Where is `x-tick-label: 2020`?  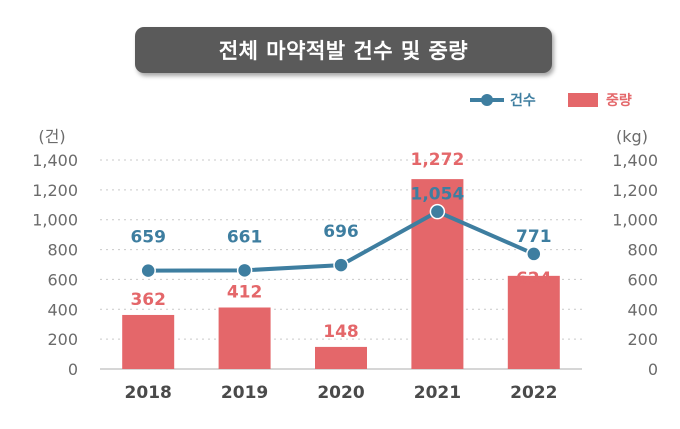
x-tick-label: 2020 is located at coordinates (340, 393).